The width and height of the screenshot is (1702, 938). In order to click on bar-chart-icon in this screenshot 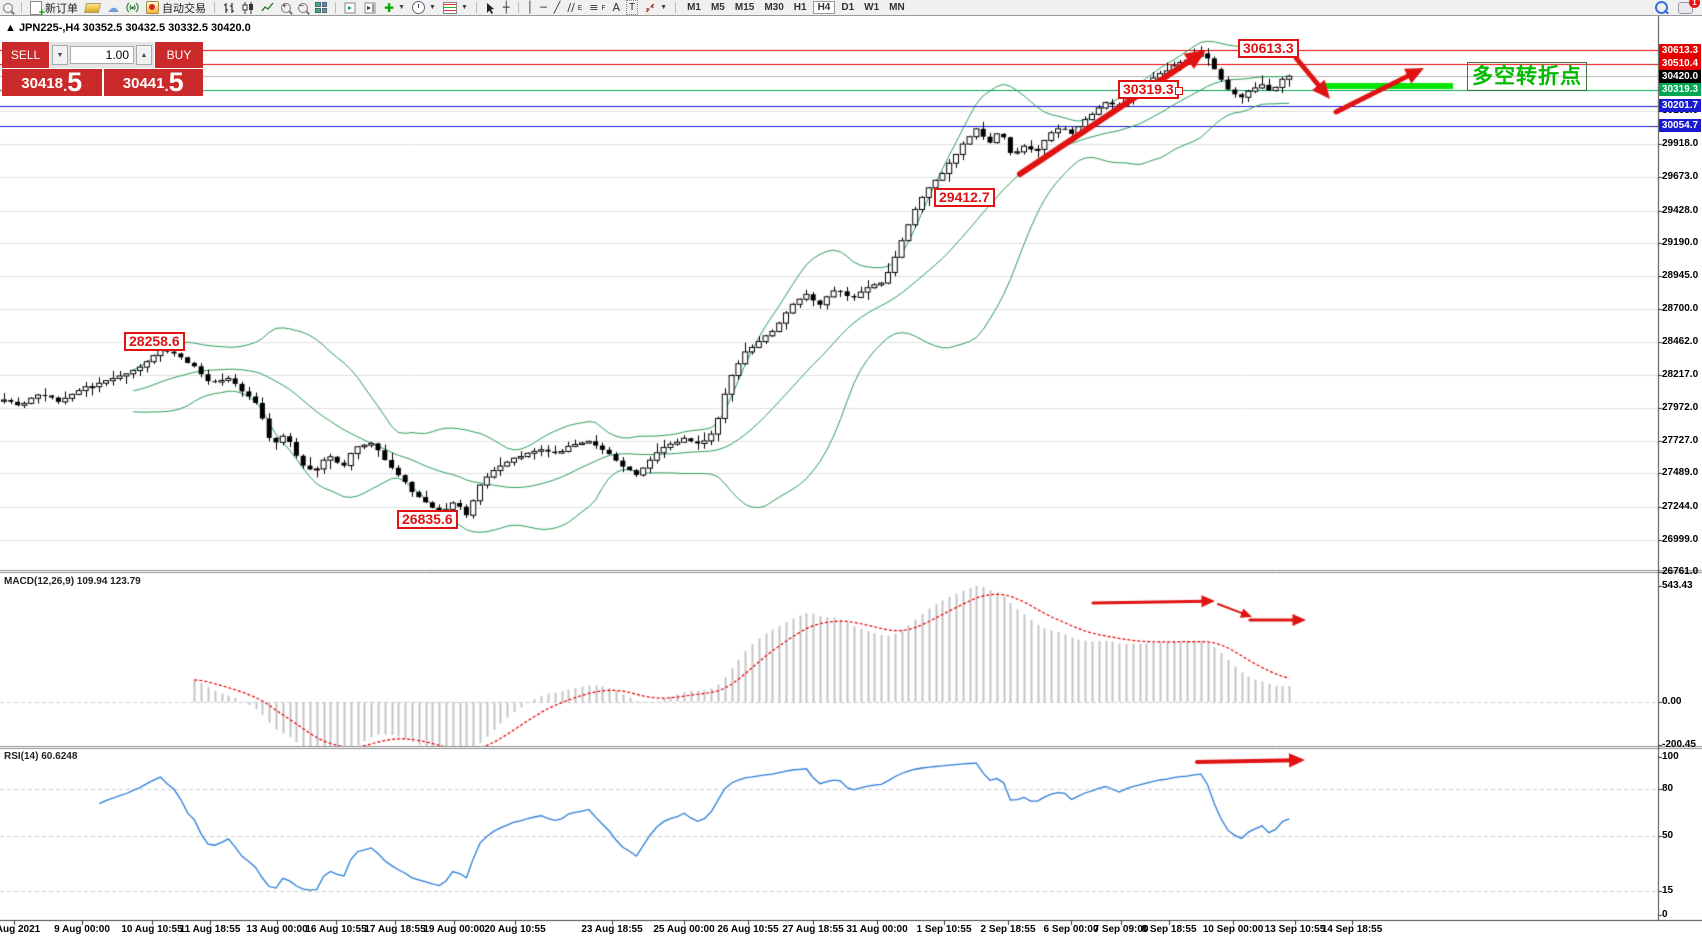, I will do `click(229, 7)`.